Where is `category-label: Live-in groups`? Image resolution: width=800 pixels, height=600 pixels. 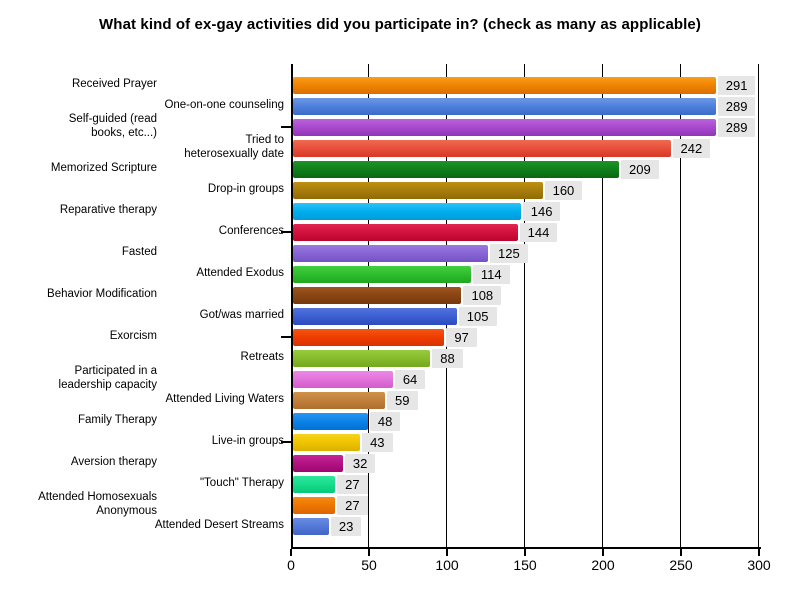
category-label: Live-in groups is located at coordinates (247, 441).